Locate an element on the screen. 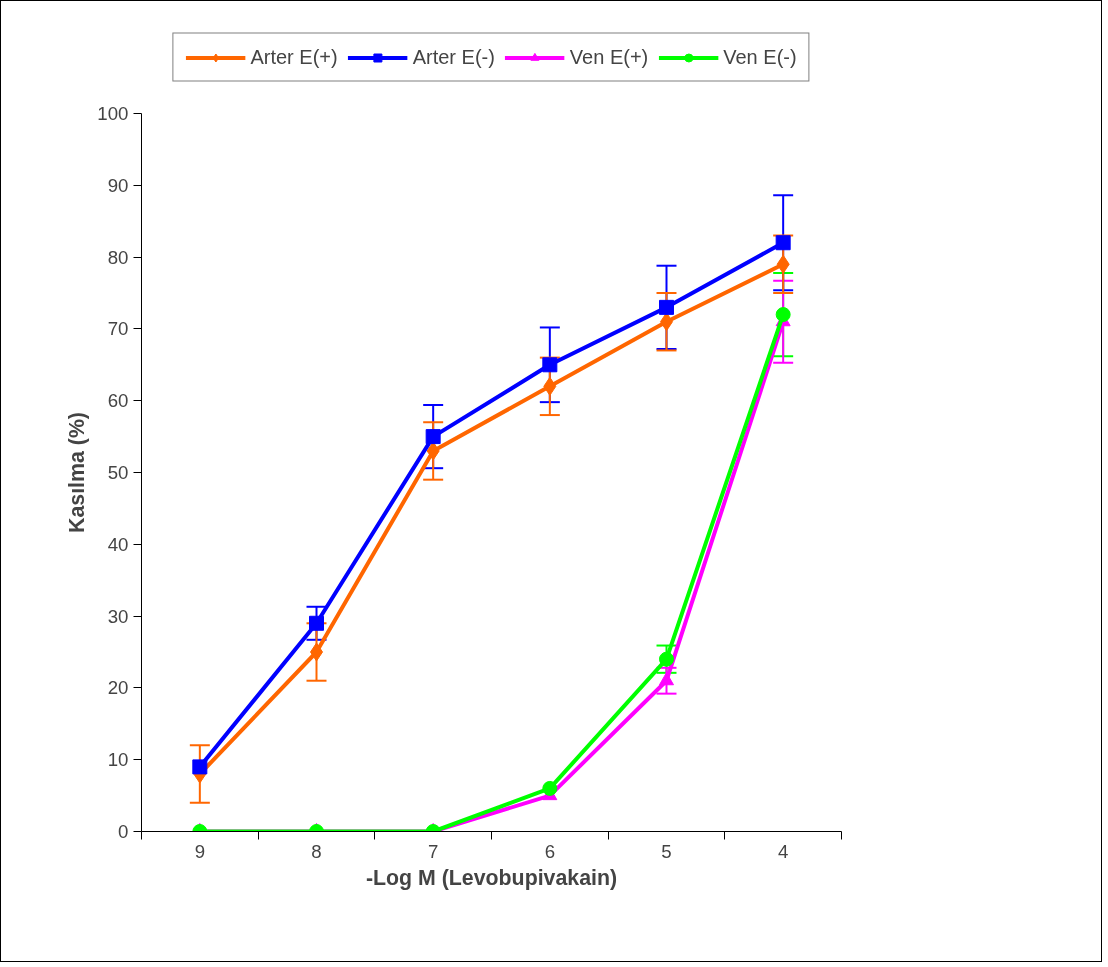 This screenshot has height=967, width=1108. x-tick-label: 5 is located at coordinates (666, 851).